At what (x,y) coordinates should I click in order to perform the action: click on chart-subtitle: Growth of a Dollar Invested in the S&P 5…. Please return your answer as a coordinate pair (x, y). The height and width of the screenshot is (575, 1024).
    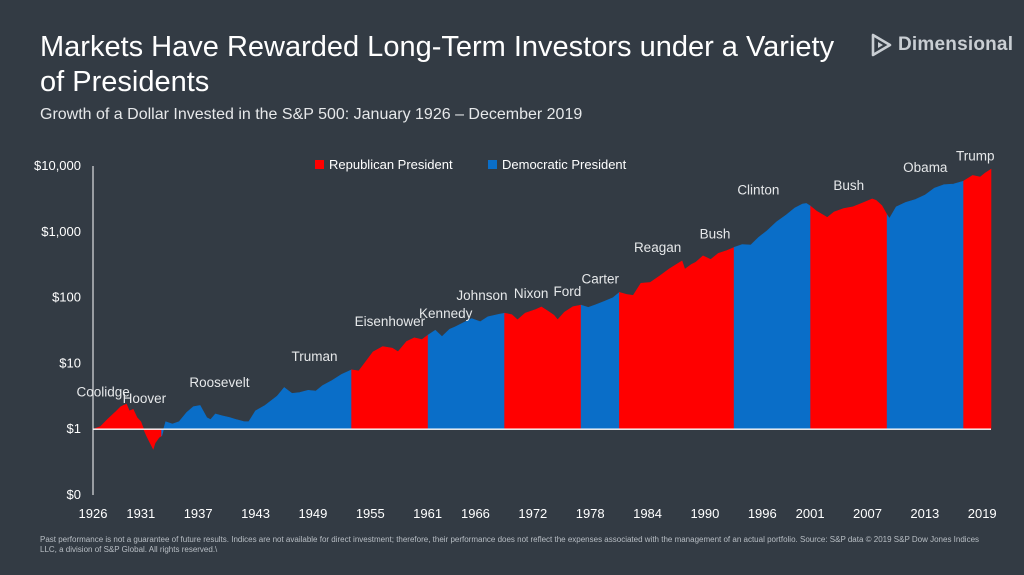
    Looking at the image, I should click on (311, 114).